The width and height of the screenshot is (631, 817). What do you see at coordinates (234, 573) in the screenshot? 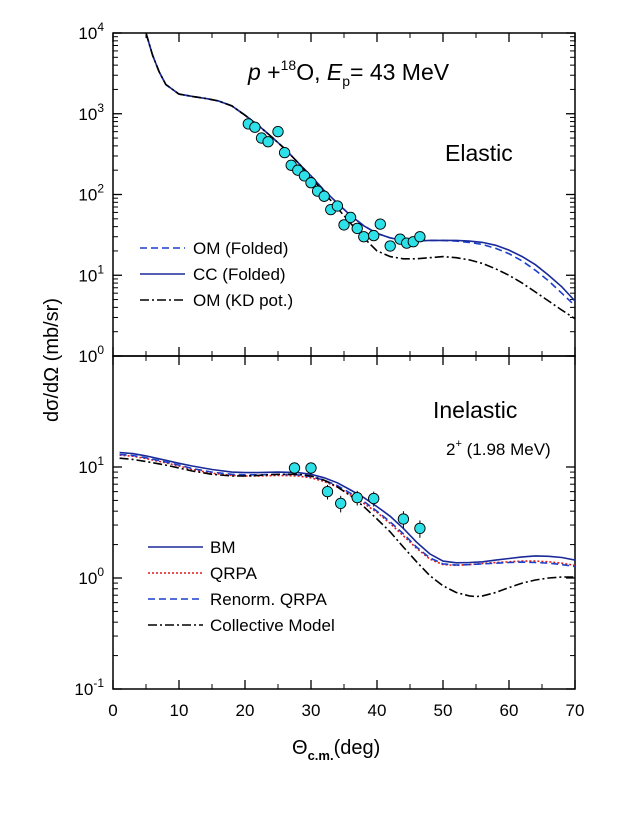
I see `bottom-legend-label: QRPA` at bounding box center [234, 573].